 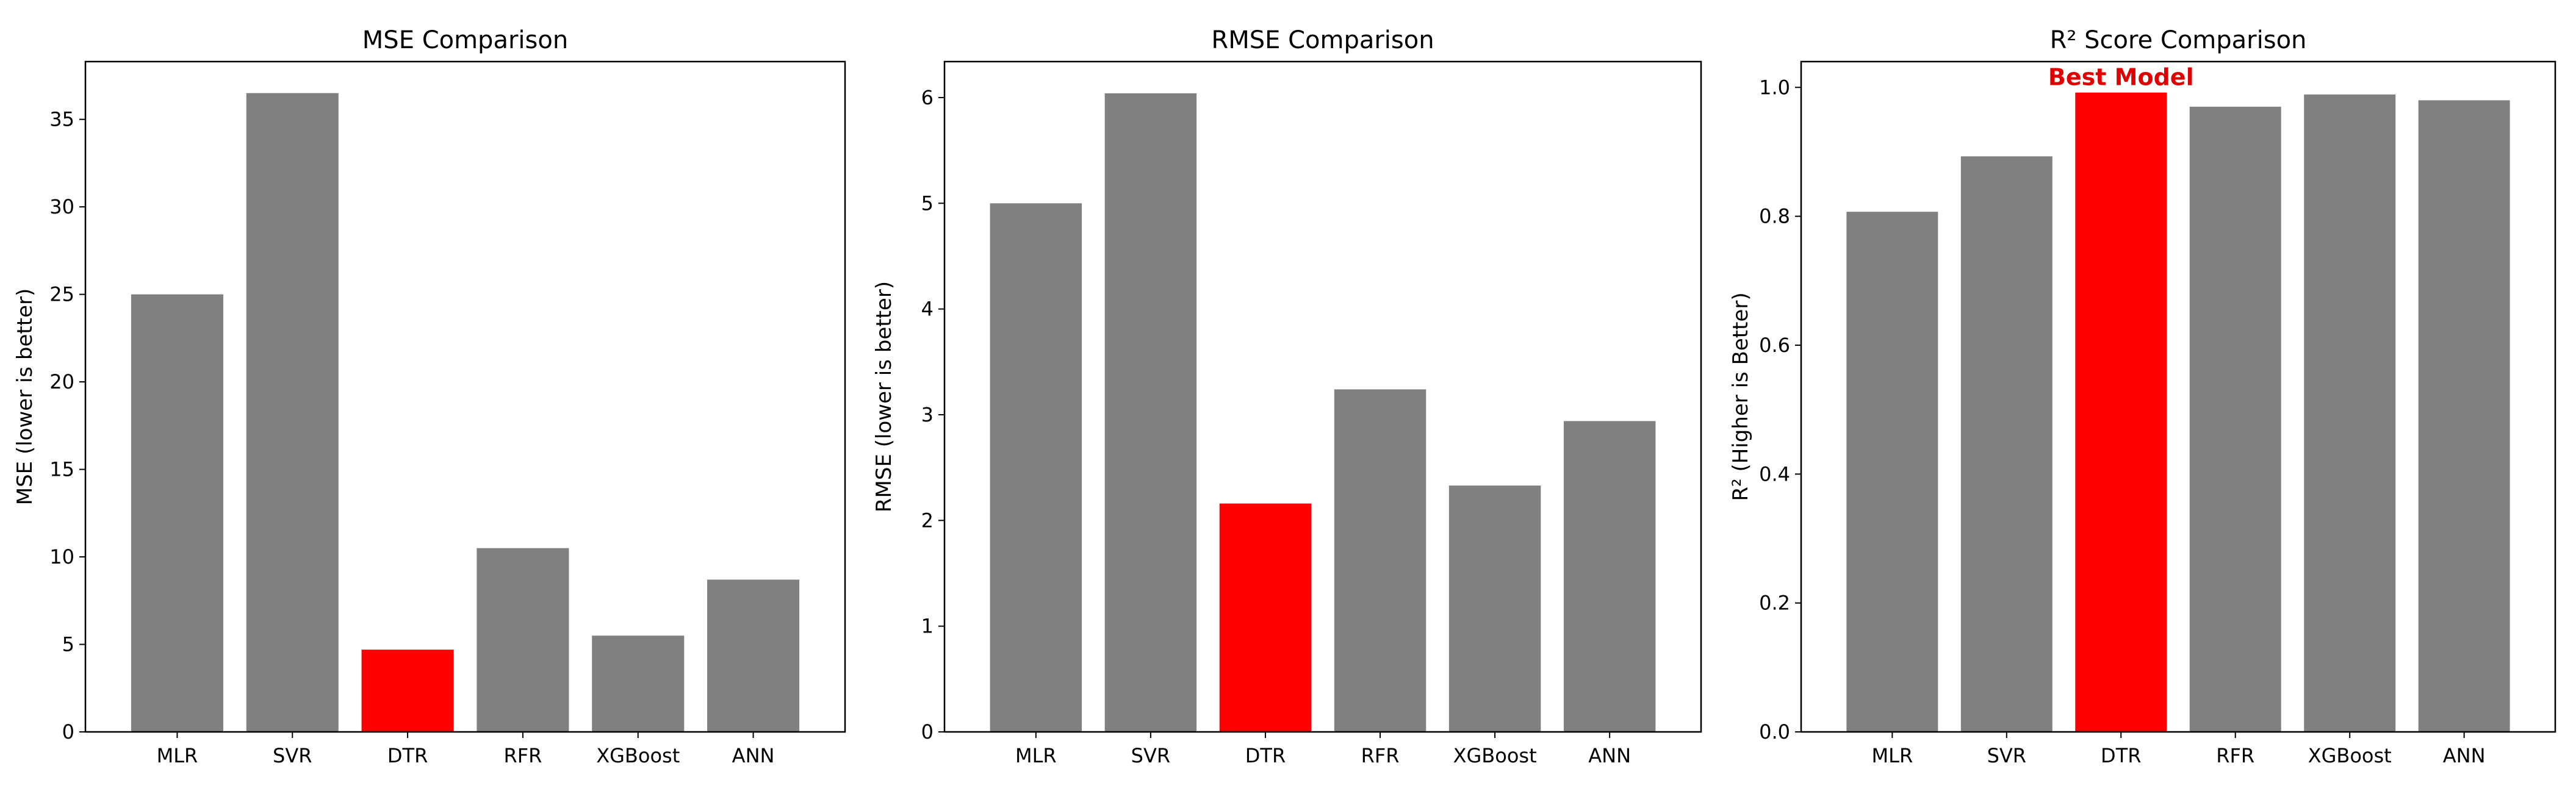 I want to click on best-model-annotation: Best Model, so click(x=2121, y=77).